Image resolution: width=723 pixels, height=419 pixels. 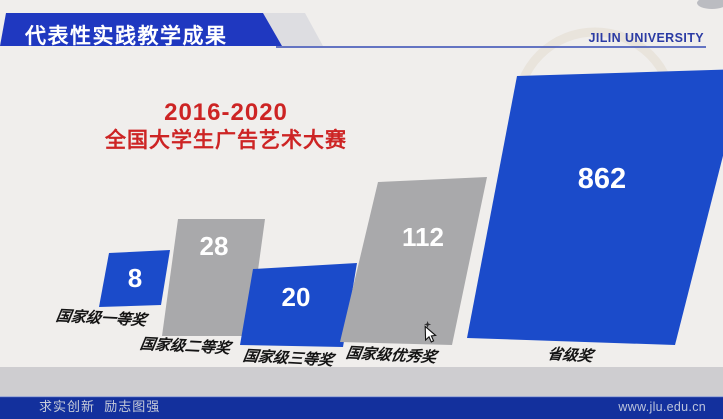 What do you see at coordinates (226, 112) in the screenshot?
I see `chart-title-years: 2016-2020` at bounding box center [226, 112].